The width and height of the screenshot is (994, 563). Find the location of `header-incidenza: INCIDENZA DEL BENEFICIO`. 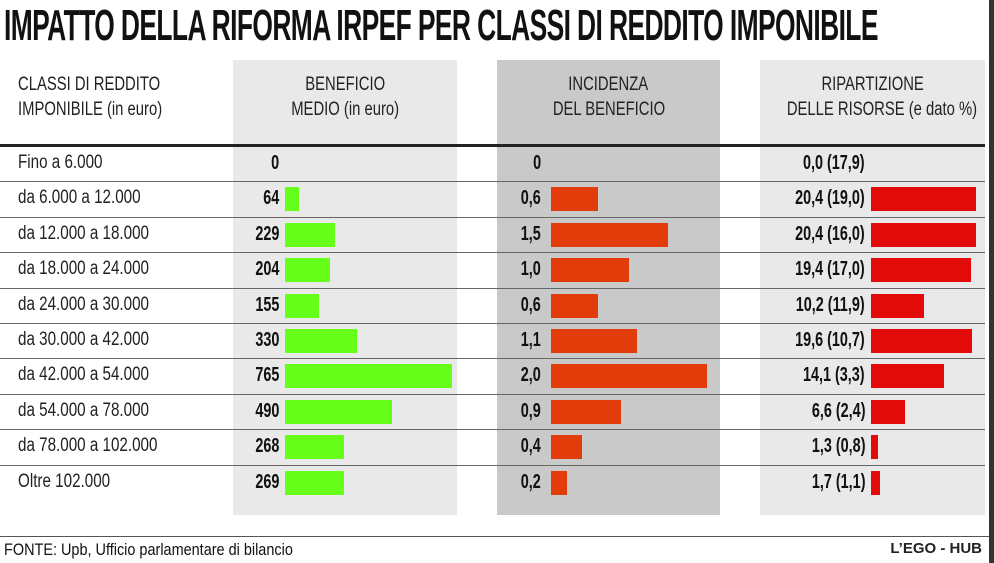

header-incidenza: INCIDENZA DEL BENEFICIO is located at coordinates (608, 97).